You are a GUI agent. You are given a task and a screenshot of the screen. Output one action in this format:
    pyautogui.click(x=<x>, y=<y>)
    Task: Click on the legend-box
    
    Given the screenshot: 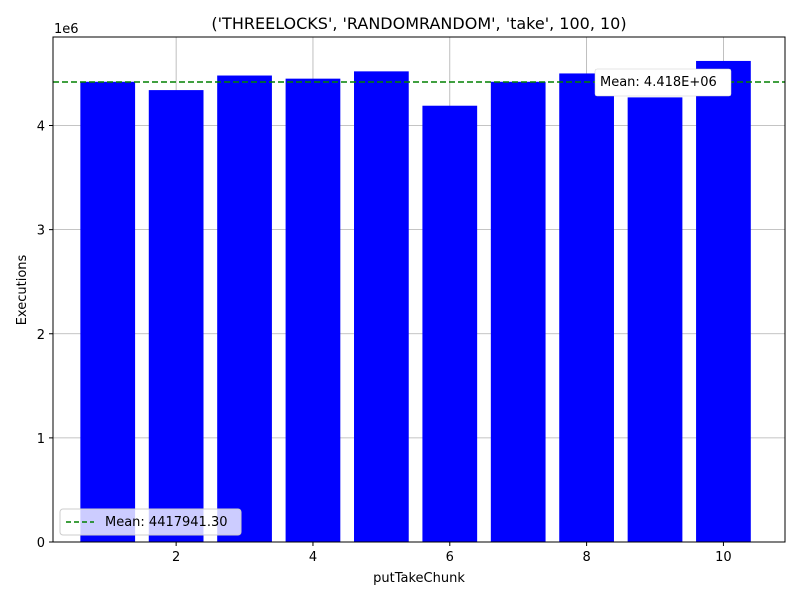 What is the action you would take?
    pyautogui.click(x=150, y=522)
    